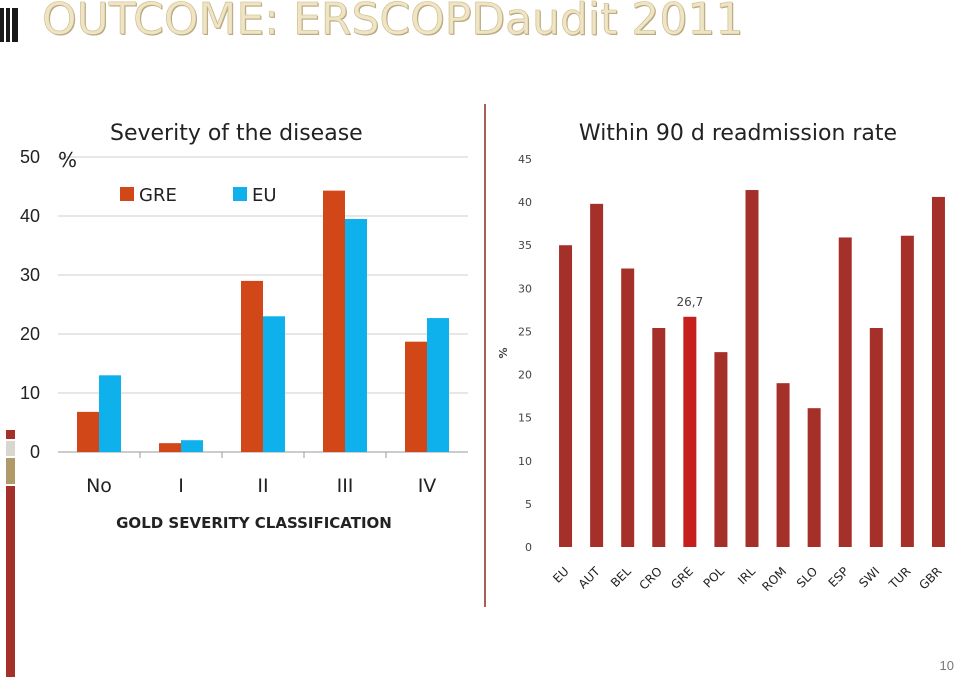  What do you see at coordinates (650, 578) in the screenshot?
I see `readmission-category-label: CRO` at bounding box center [650, 578].